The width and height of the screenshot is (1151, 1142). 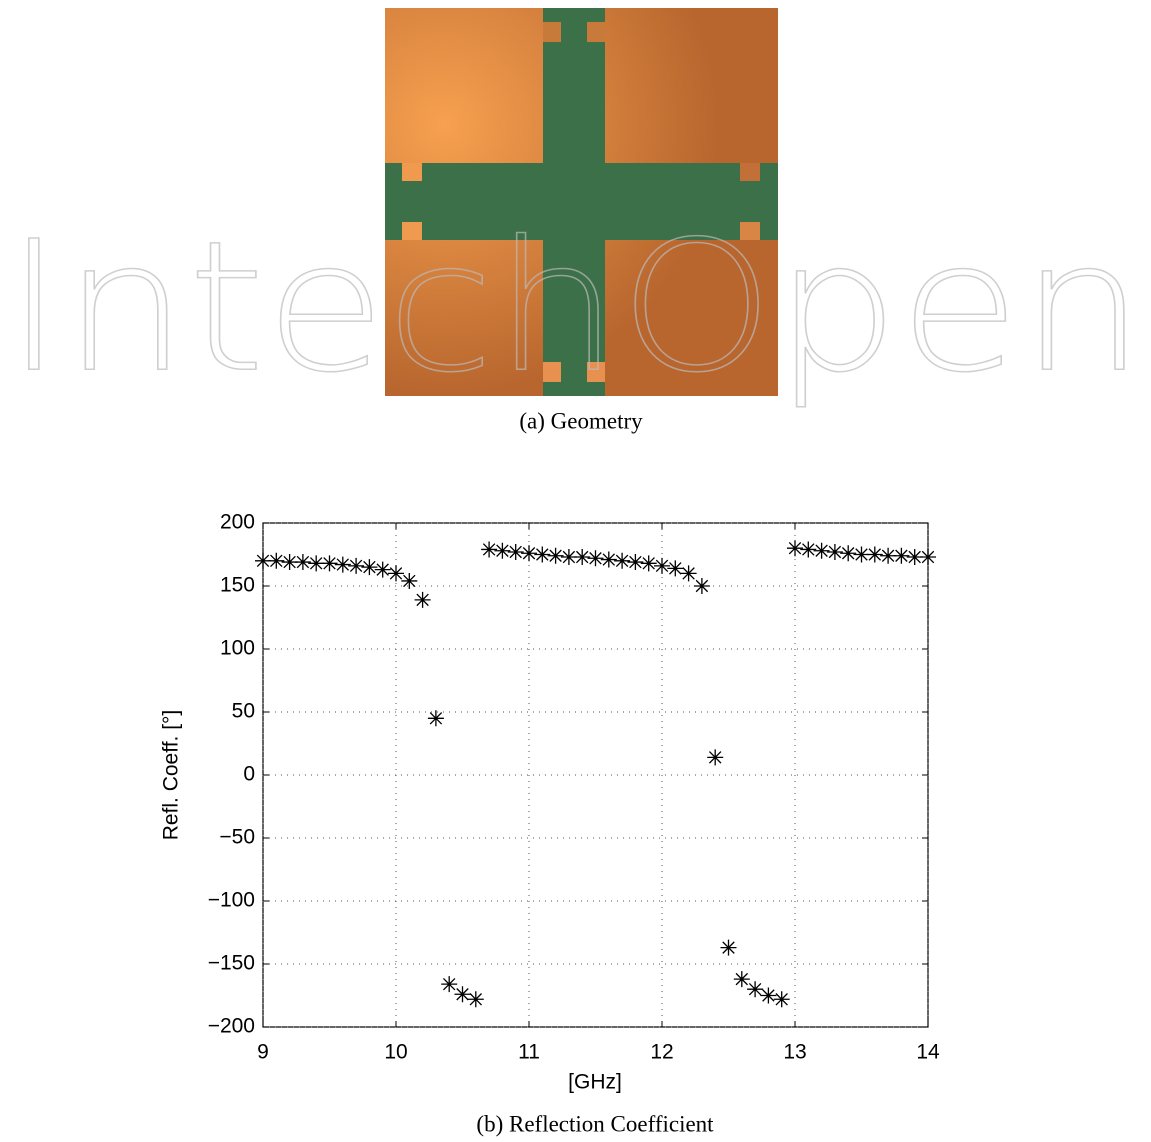 What do you see at coordinates (237, 522) in the screenshot?
I see `y-tick-label: 200` at bounding box center [237, 522].